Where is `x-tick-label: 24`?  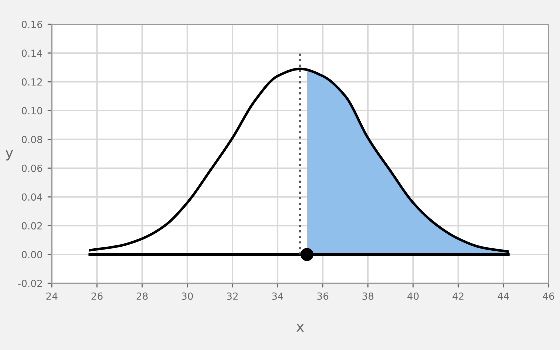 x-tick-label: 24 is located at coordinates (52, 296).